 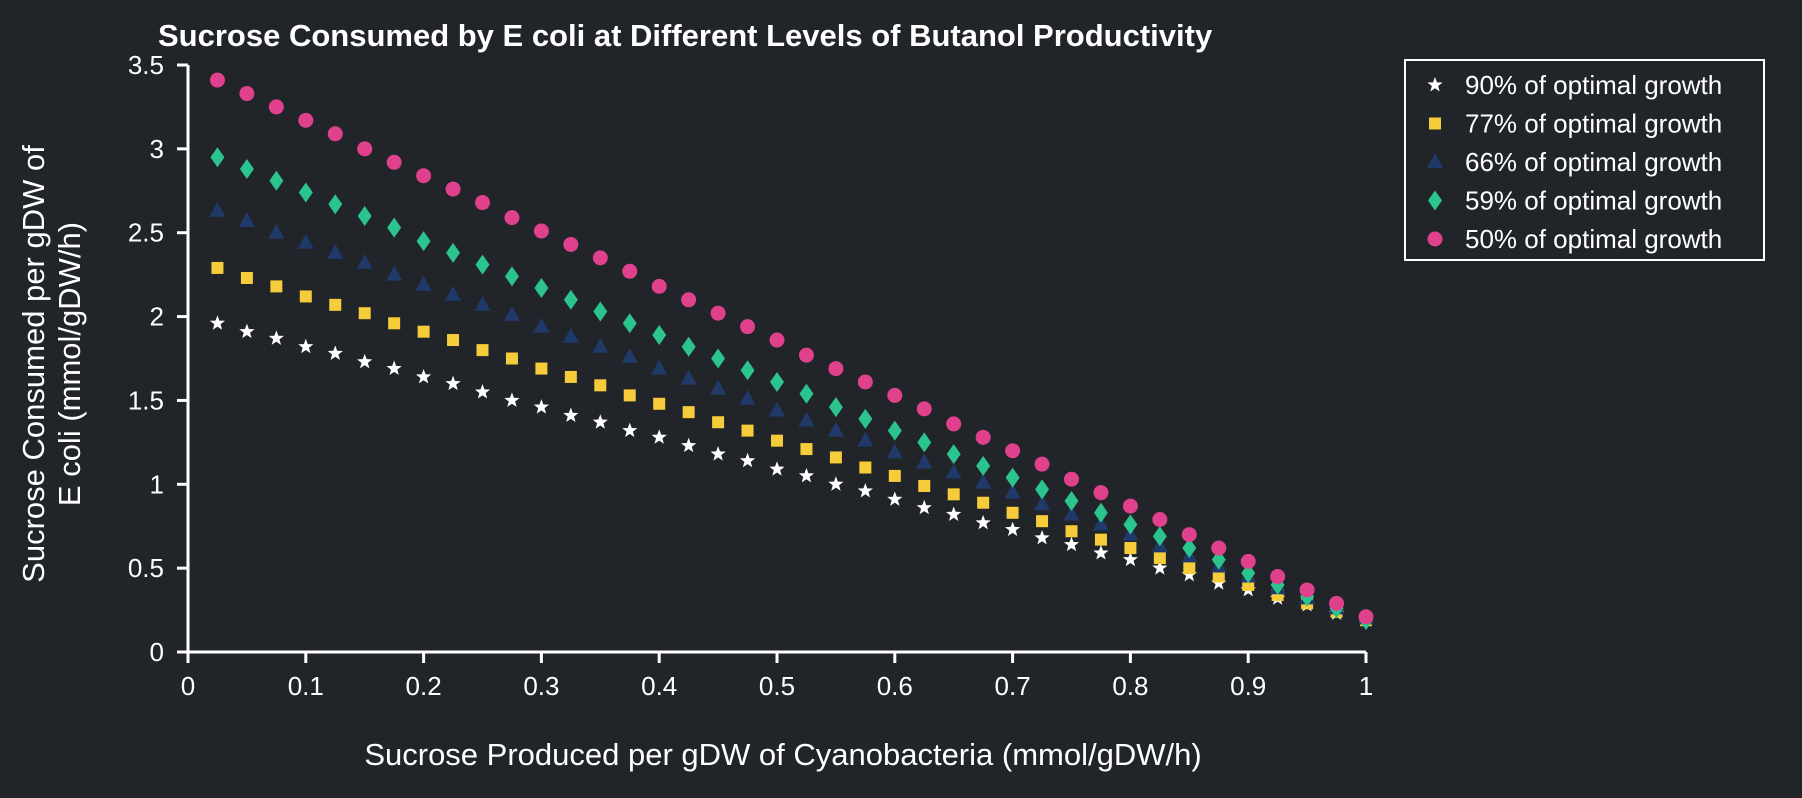 I want to click on legend-box, so click(x=1584, y=160).